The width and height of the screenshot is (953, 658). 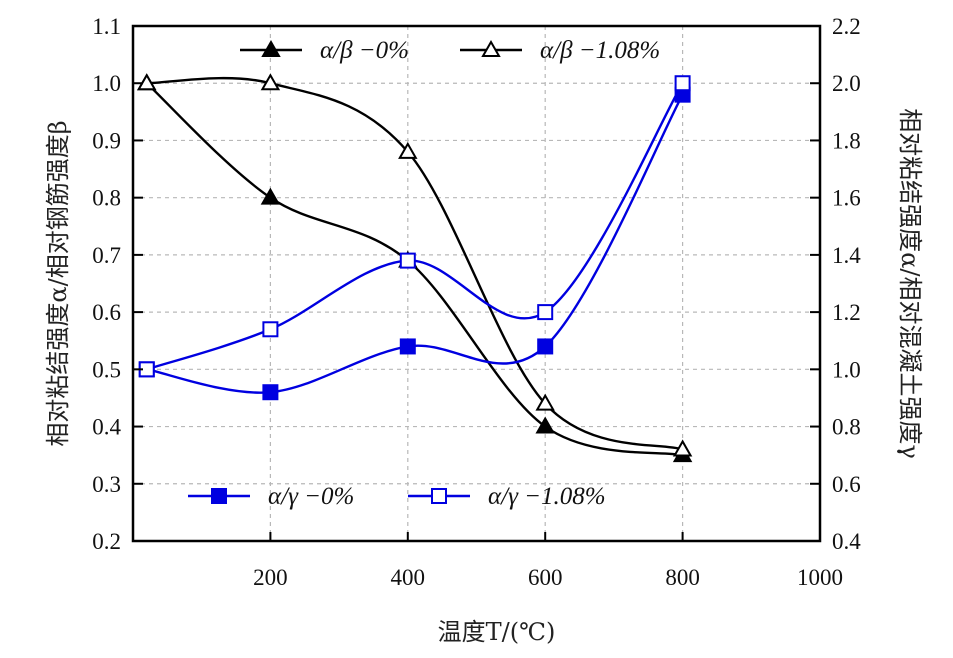 I want to click on y-axis-right-title: 相对粘结强度α/相对混凝土强度γ, so click(x=910, y=283).